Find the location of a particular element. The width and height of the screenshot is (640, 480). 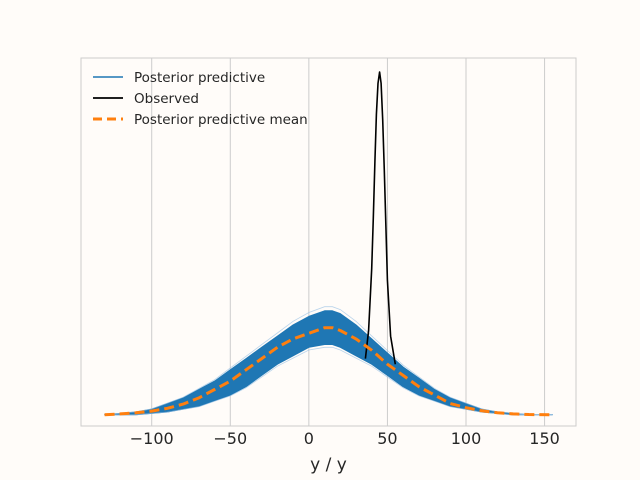

x-axis-label: y / y is located at coordinates (328, 465).